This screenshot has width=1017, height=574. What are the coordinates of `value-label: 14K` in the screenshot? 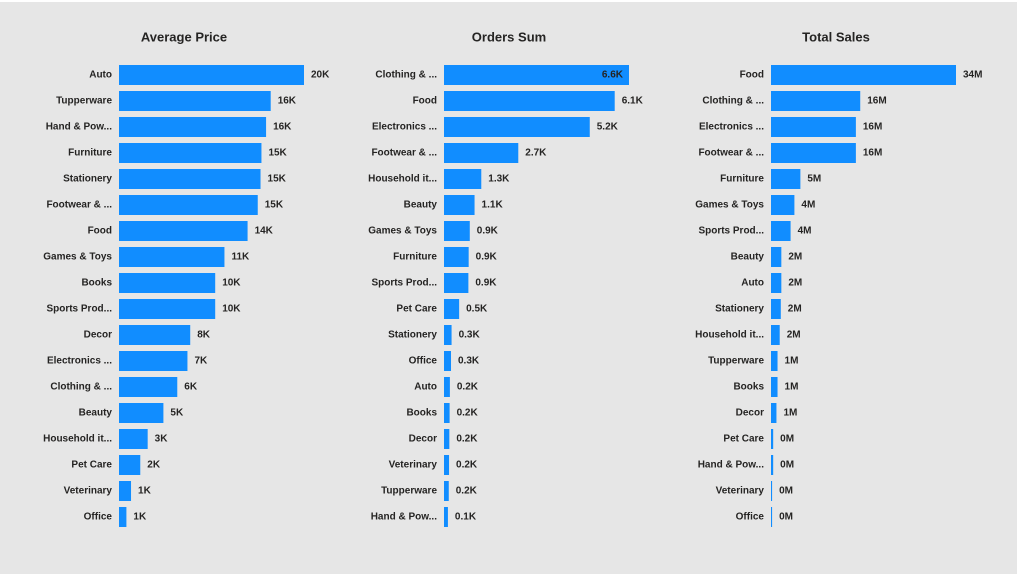 It's located at (264, 231).